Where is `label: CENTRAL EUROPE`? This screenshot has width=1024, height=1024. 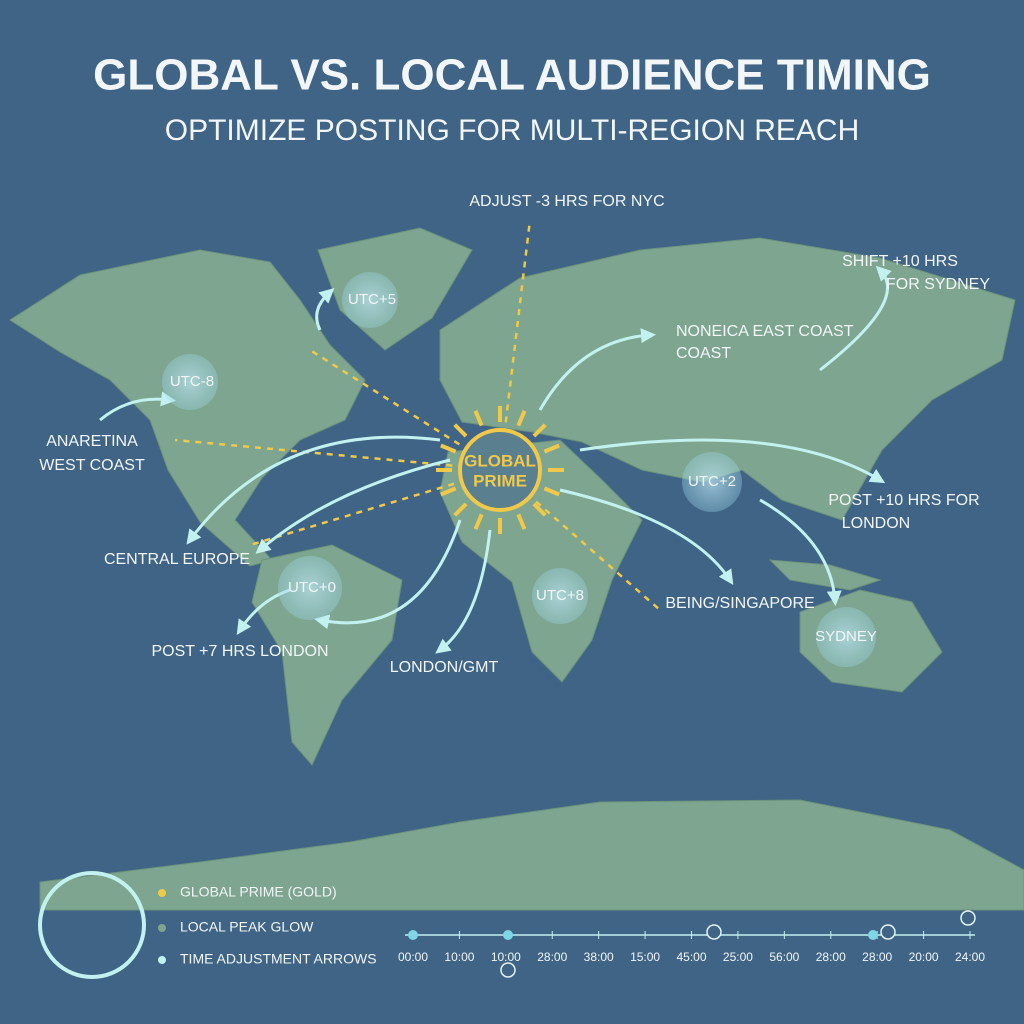 label: CENTRAL EUROPE is located at coordinates (177, 559).